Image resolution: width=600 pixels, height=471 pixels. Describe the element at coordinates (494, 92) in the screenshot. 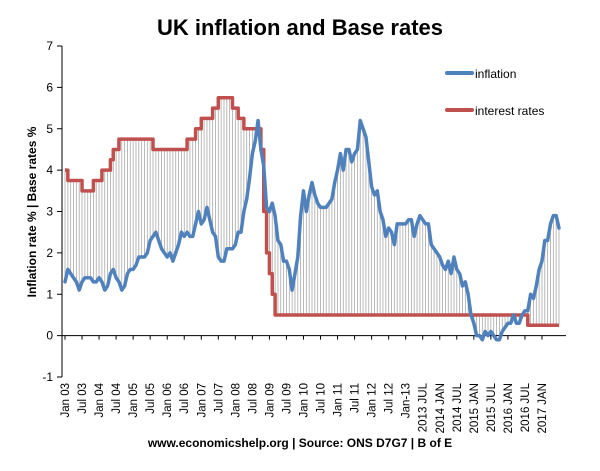

I see `legend: inflation interest rates` at that location.